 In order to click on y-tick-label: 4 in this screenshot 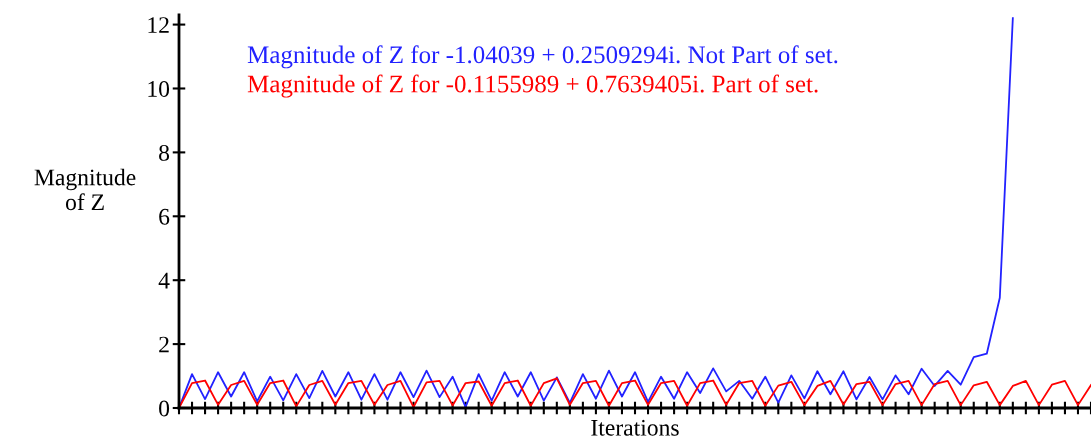, I will do `click(164, 280)`.